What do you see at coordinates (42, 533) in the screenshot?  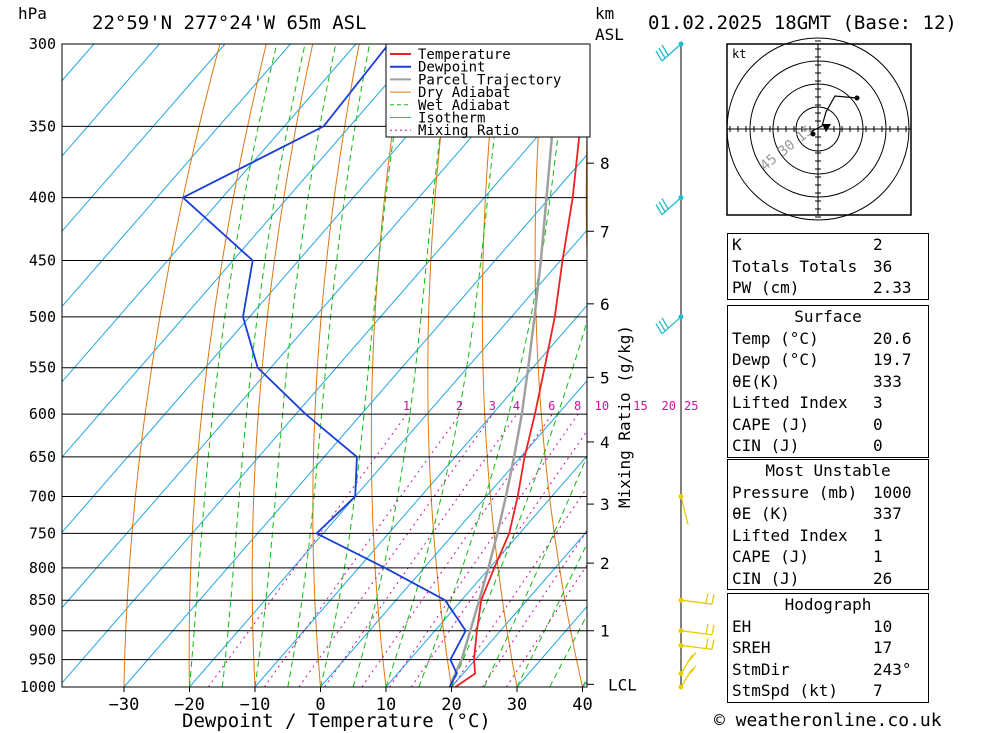 I see `pressure-label: 750` at bounding box center [42, 533].